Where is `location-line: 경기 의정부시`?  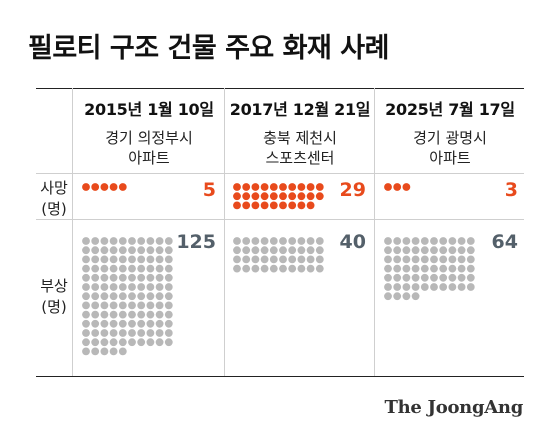
location-line: 경기 의정부시 is located at coordinates (149, 138).